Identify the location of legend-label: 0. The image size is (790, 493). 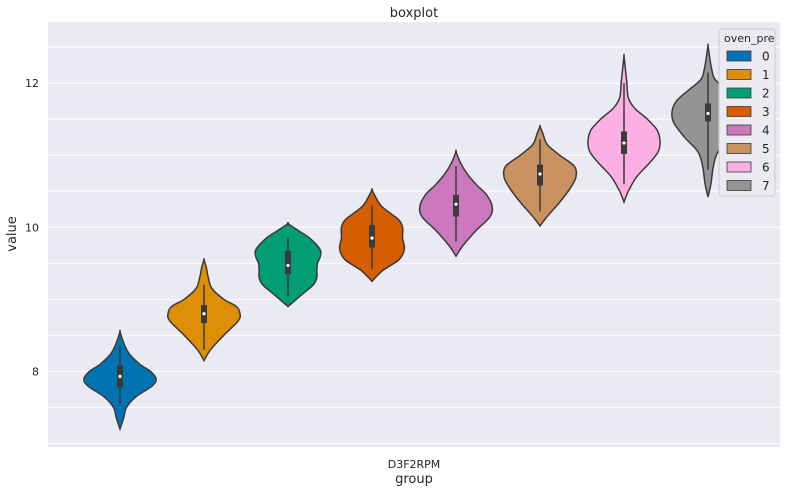
(766, 57).